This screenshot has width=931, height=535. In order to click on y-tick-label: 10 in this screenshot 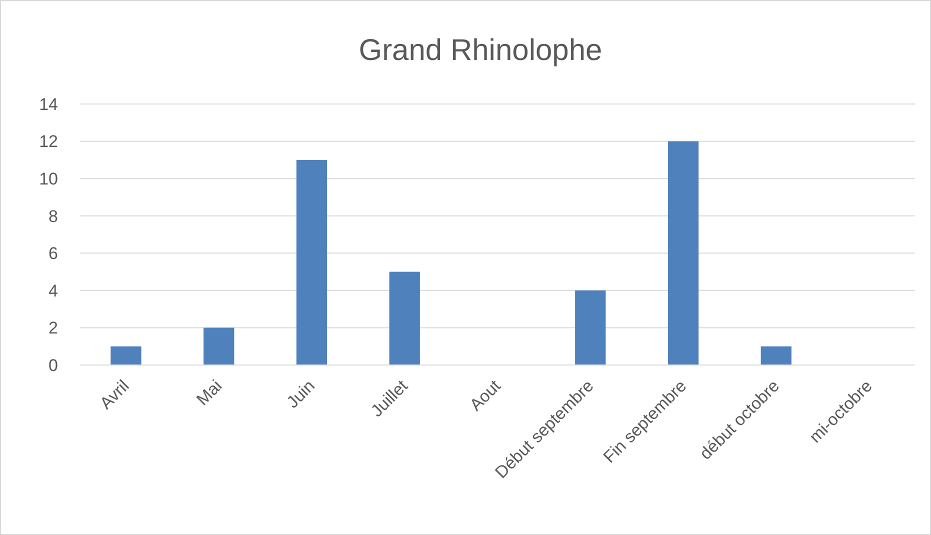, I will do `click(48, 179)`.